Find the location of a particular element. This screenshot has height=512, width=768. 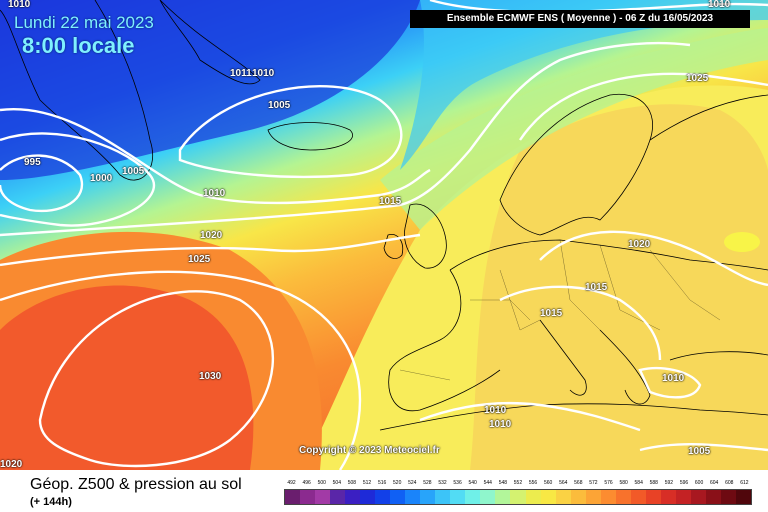

isobar-low-iceland is located at coordinates (290, 132).